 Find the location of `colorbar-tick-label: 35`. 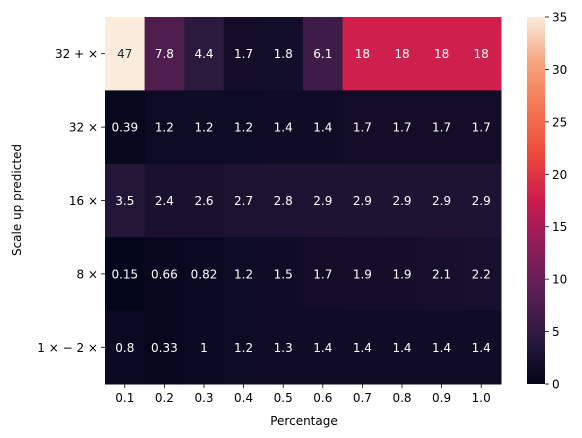

colorbar-tick-label: 35 is located at coordinates (559, 18).